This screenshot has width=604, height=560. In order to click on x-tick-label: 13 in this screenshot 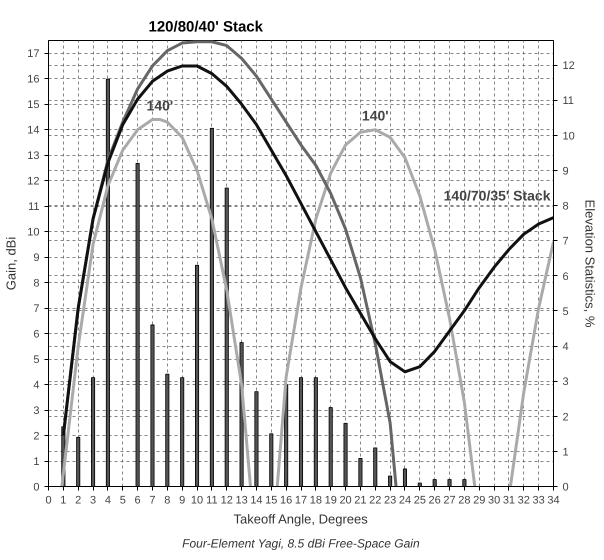, I will do `click(241, 500)`.